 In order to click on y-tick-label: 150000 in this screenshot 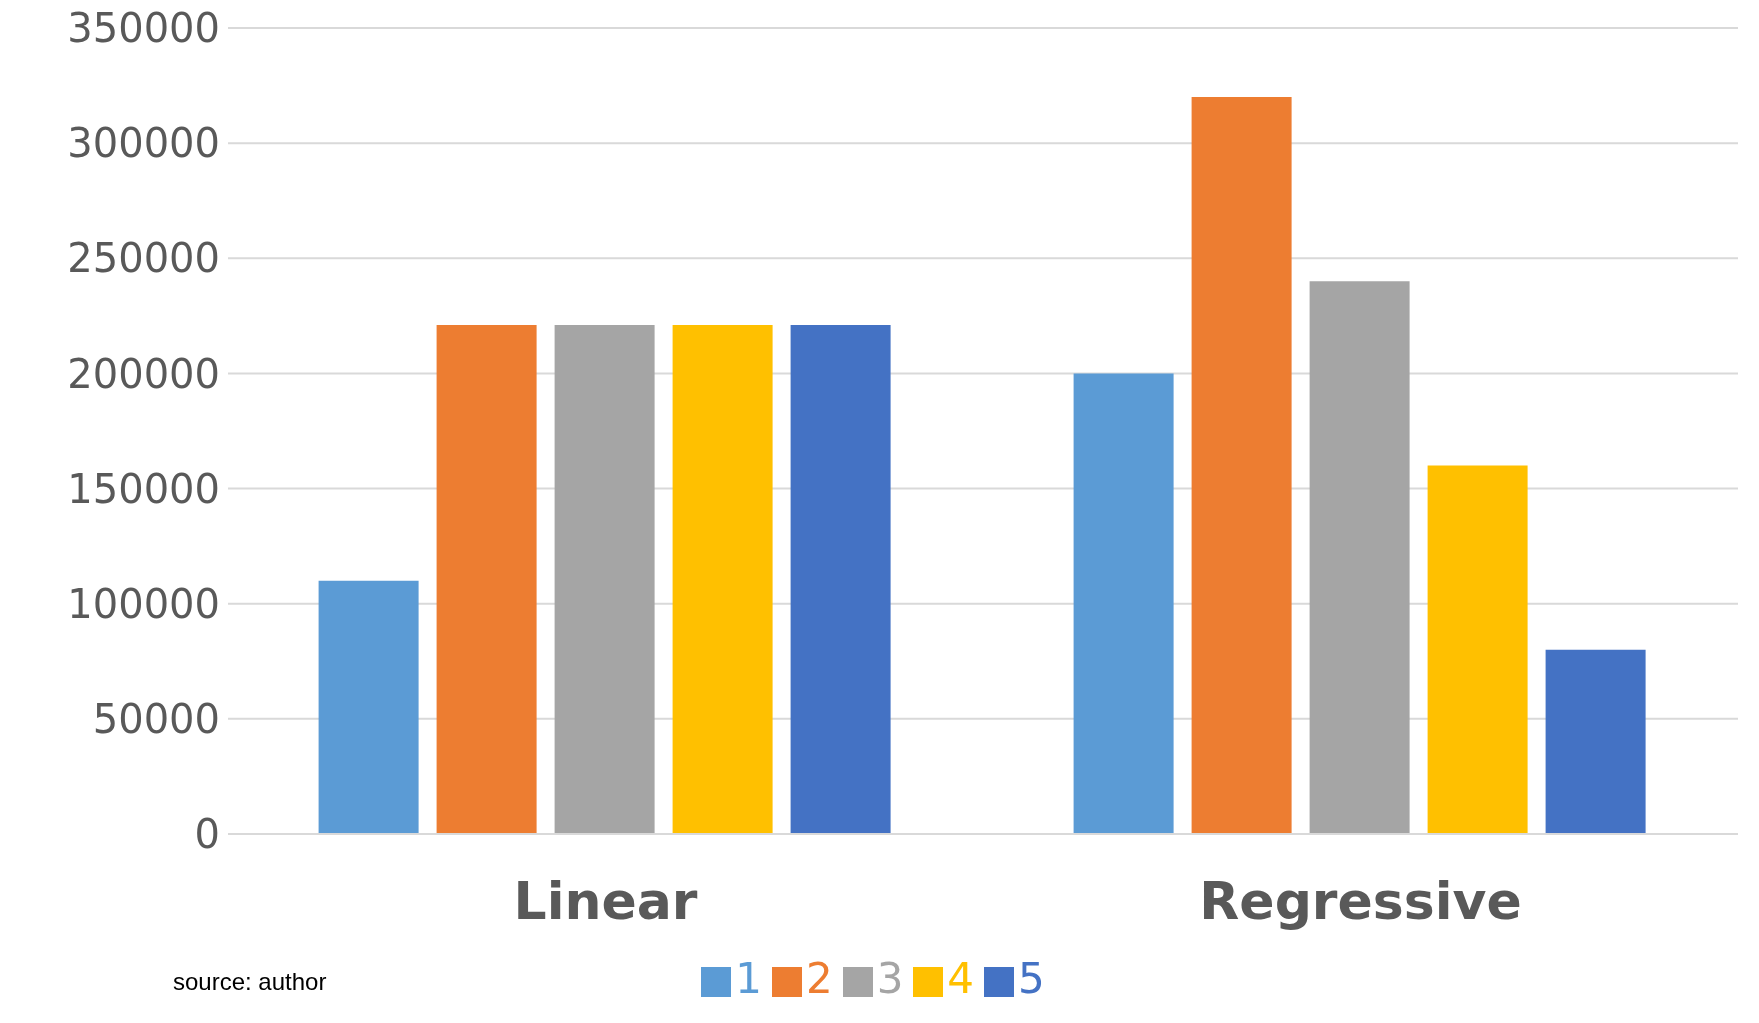, I will do `click(143, 488)`.